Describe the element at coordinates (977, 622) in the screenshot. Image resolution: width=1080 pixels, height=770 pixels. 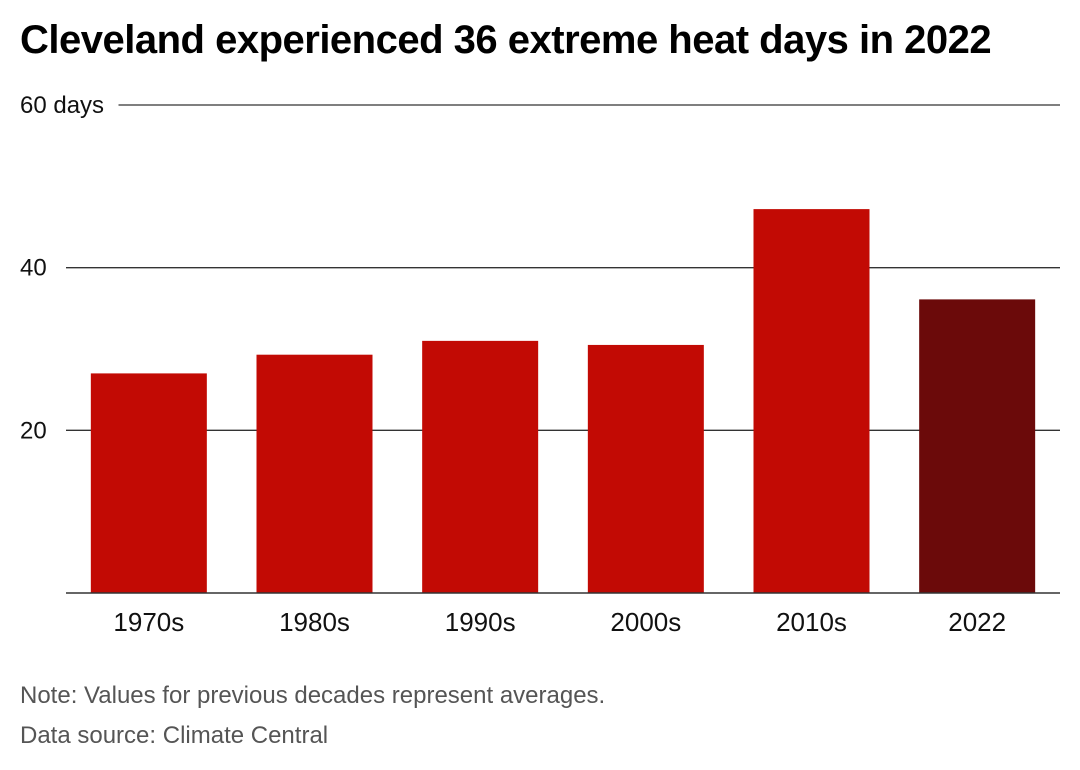
I see `x-tick-label: 2022` at that location.